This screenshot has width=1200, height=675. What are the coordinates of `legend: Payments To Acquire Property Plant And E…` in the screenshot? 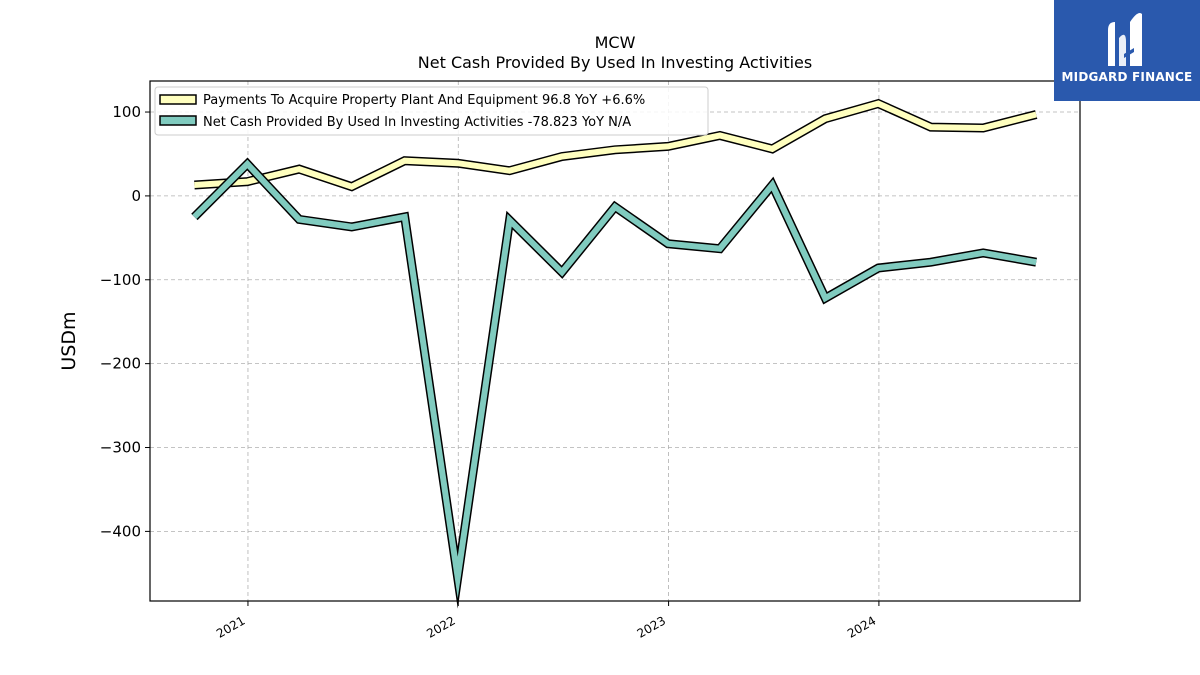 It's located at (431, 111).